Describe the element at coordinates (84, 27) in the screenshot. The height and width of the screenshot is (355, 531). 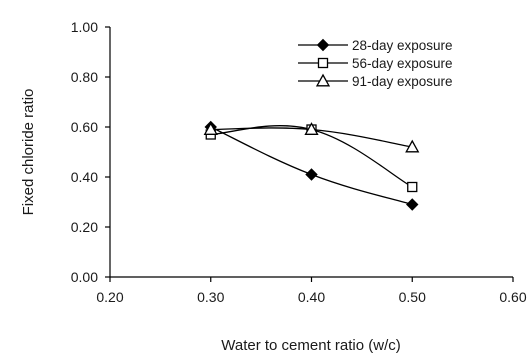
I see `y-tick-label: 1.00` at that location.